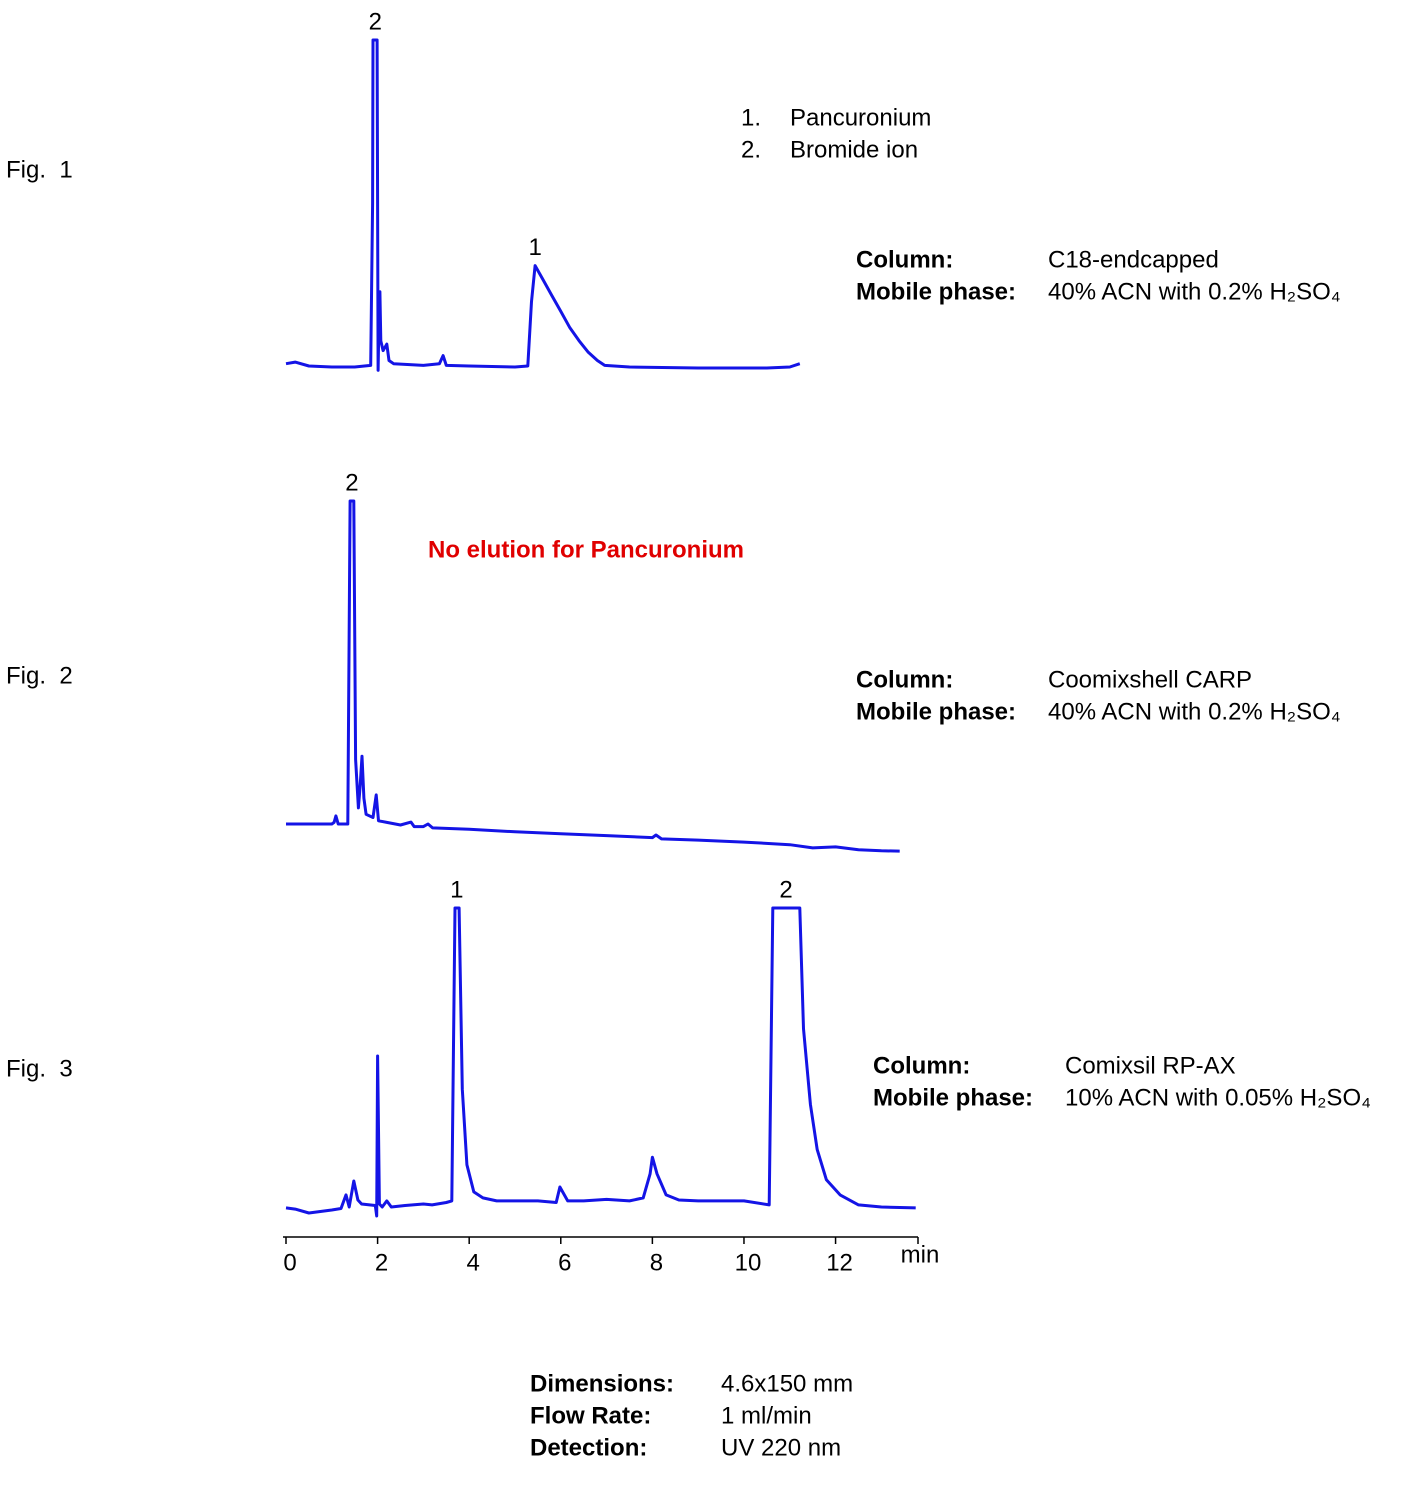 This screenshot has height=1495, width=1419. I want to click on method-value: 1 ml/min, so click(766, 1415).